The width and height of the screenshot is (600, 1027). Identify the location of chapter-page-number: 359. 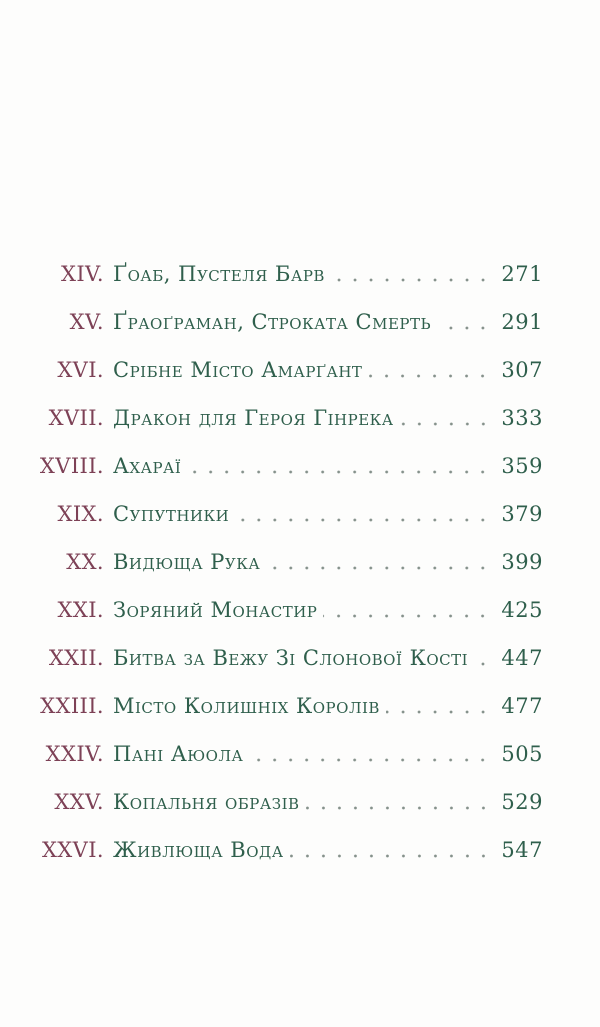
(522, 466).